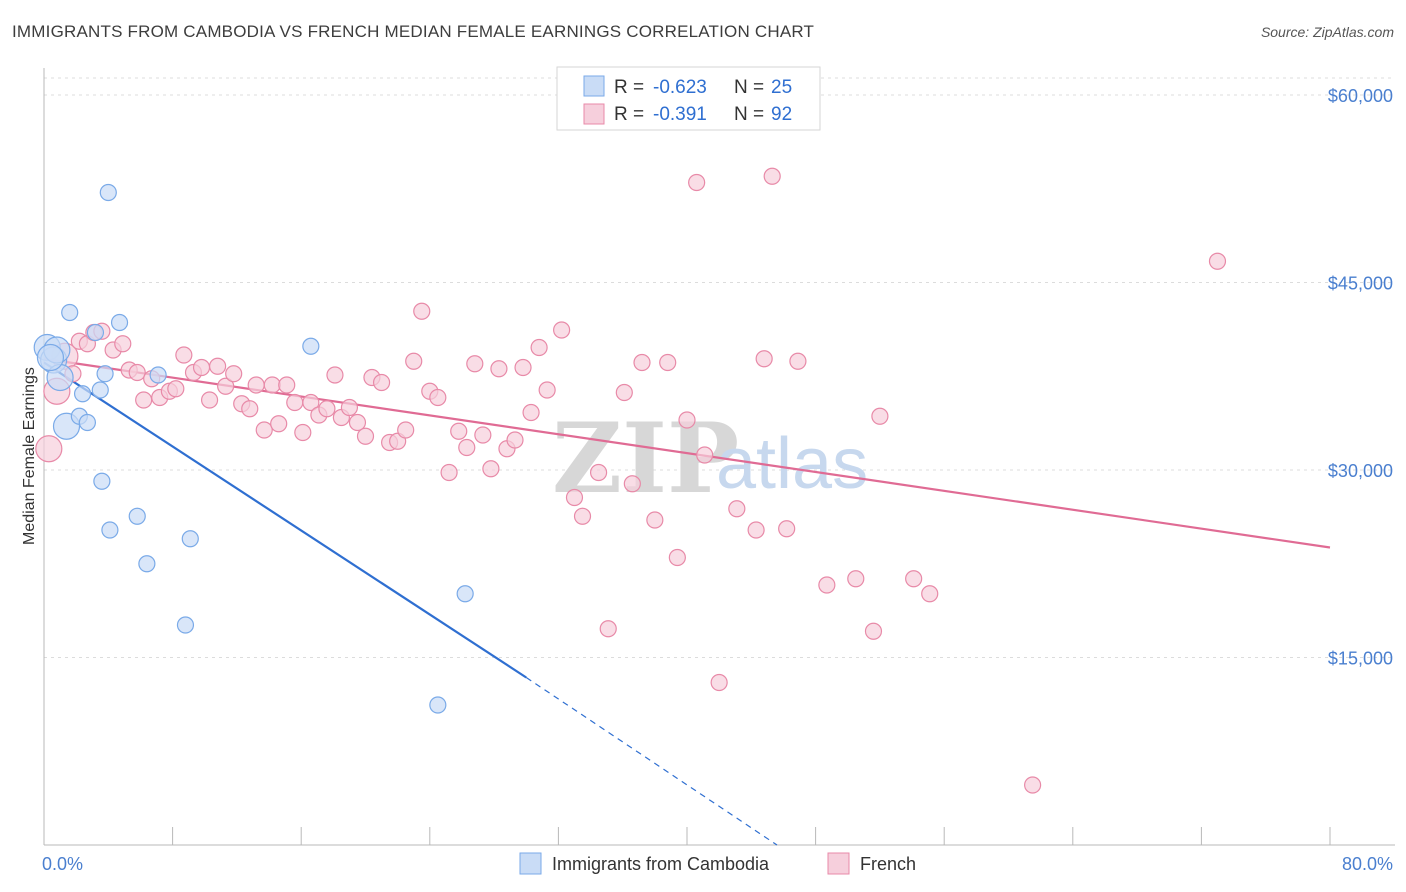  Describe the element at coordinates (530, 863) in the screenshot. I see `series-legend-swatch-cambodia` at that location.